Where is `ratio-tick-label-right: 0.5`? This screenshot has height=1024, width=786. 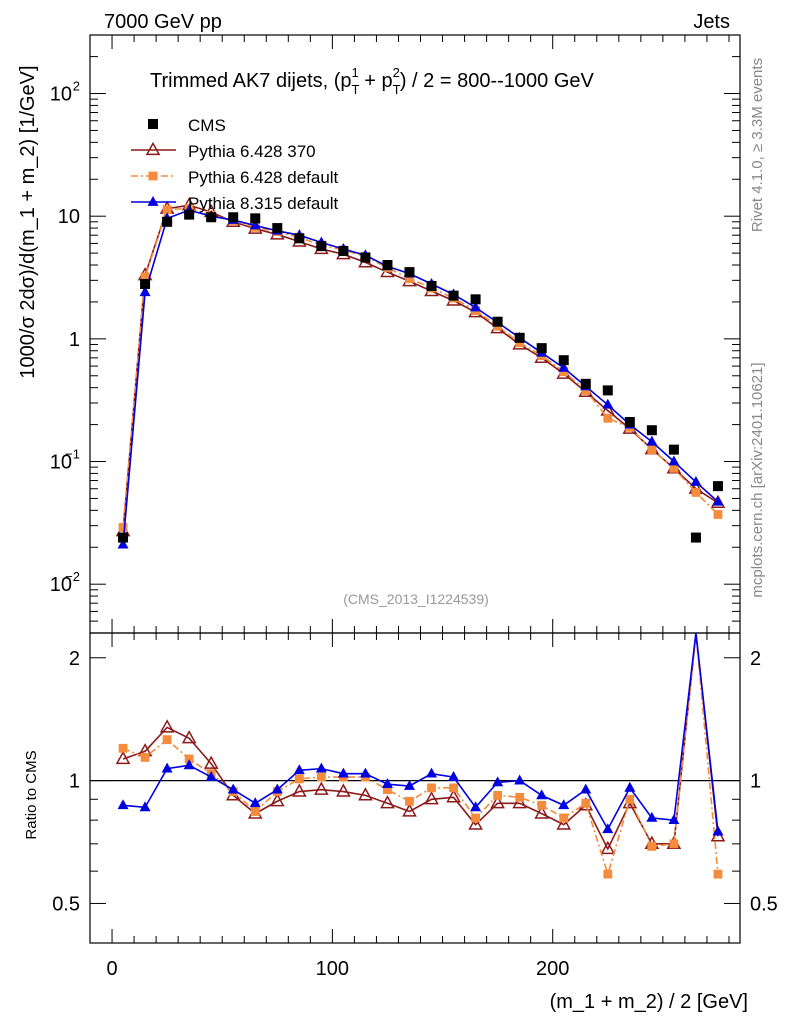 ratio-tick-label-right: 0.5 is located at coordinates (764, 904).